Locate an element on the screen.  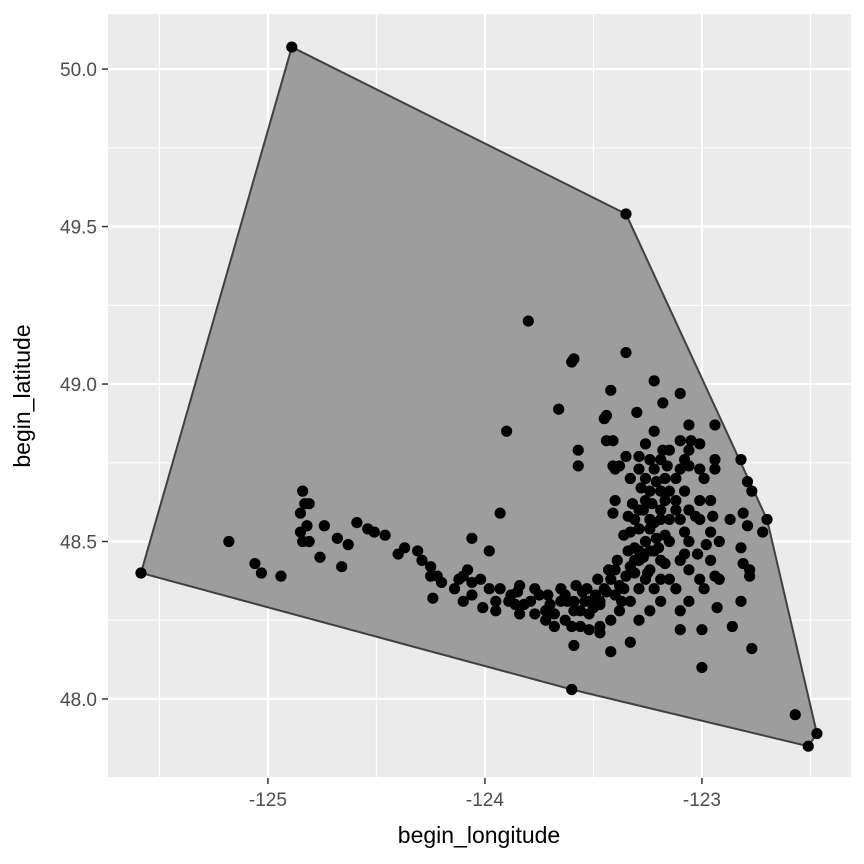
x-tick-label: -123 is located at coordinates (702, 800).